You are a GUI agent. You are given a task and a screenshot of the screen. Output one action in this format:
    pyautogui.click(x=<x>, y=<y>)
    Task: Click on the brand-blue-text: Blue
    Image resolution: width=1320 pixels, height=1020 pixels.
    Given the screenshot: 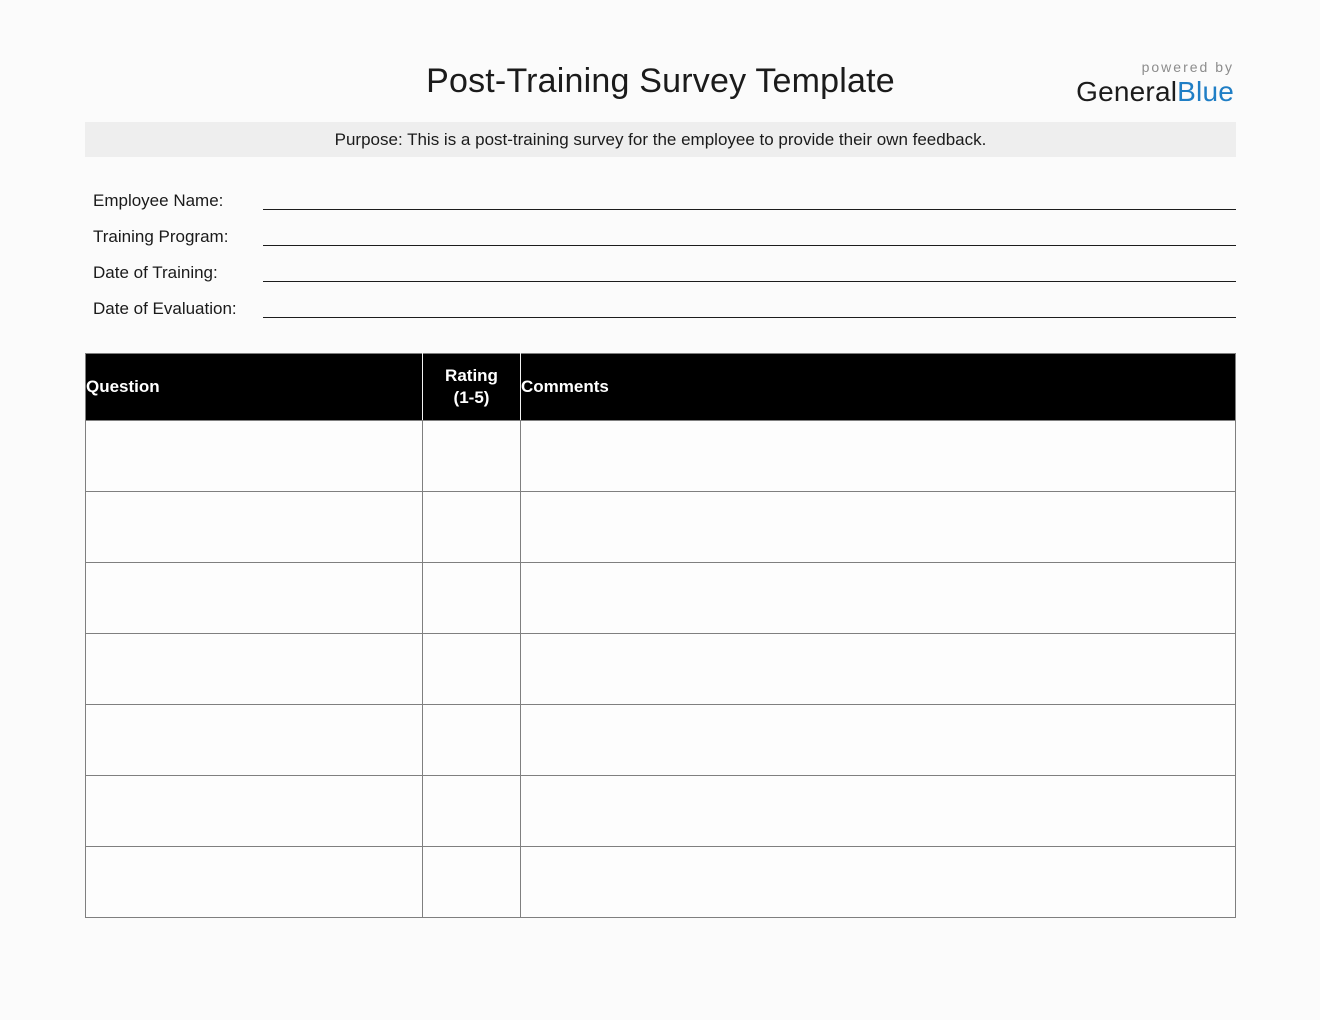 What is the action you would take?
    pyautogui.click(x=1205, y=91)
    